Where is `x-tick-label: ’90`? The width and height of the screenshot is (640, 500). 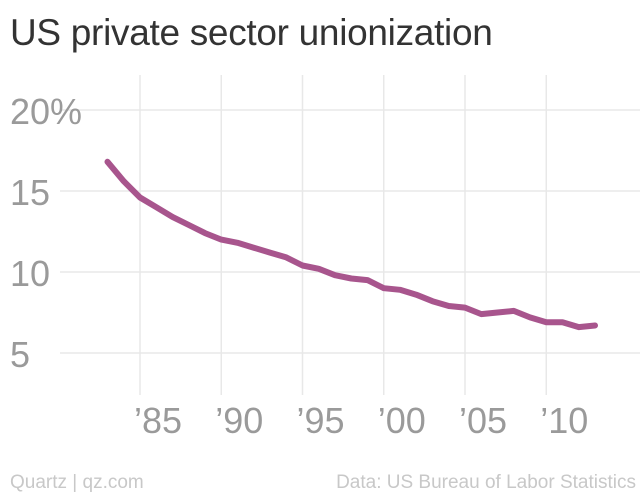 x-tick-label: ’90 is located at coordinates (239, 420).